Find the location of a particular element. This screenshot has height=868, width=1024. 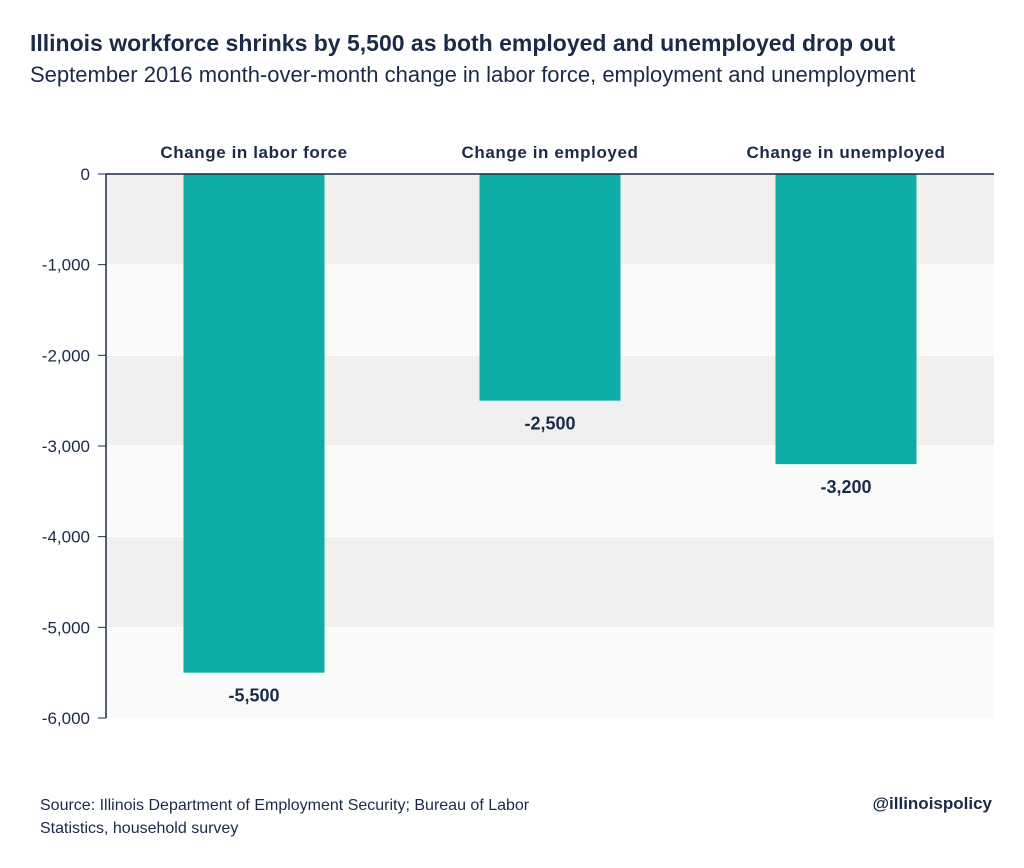

category-label: Change in employed is located at coordinates (549, 152).